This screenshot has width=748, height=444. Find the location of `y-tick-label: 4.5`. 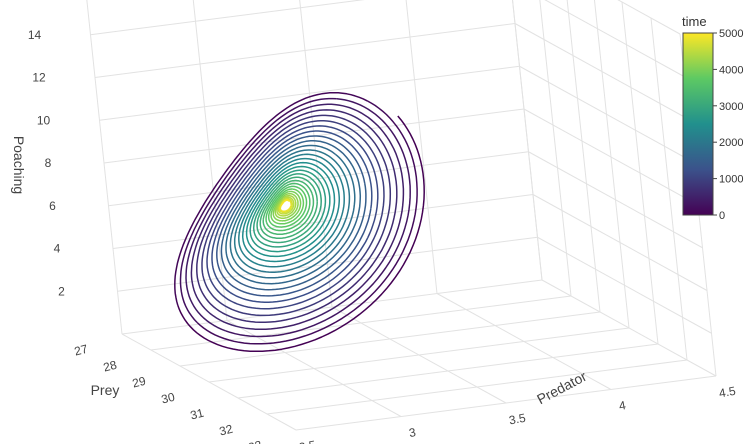

y-tick-label: 4.5 is located at coordinates (727, 392).